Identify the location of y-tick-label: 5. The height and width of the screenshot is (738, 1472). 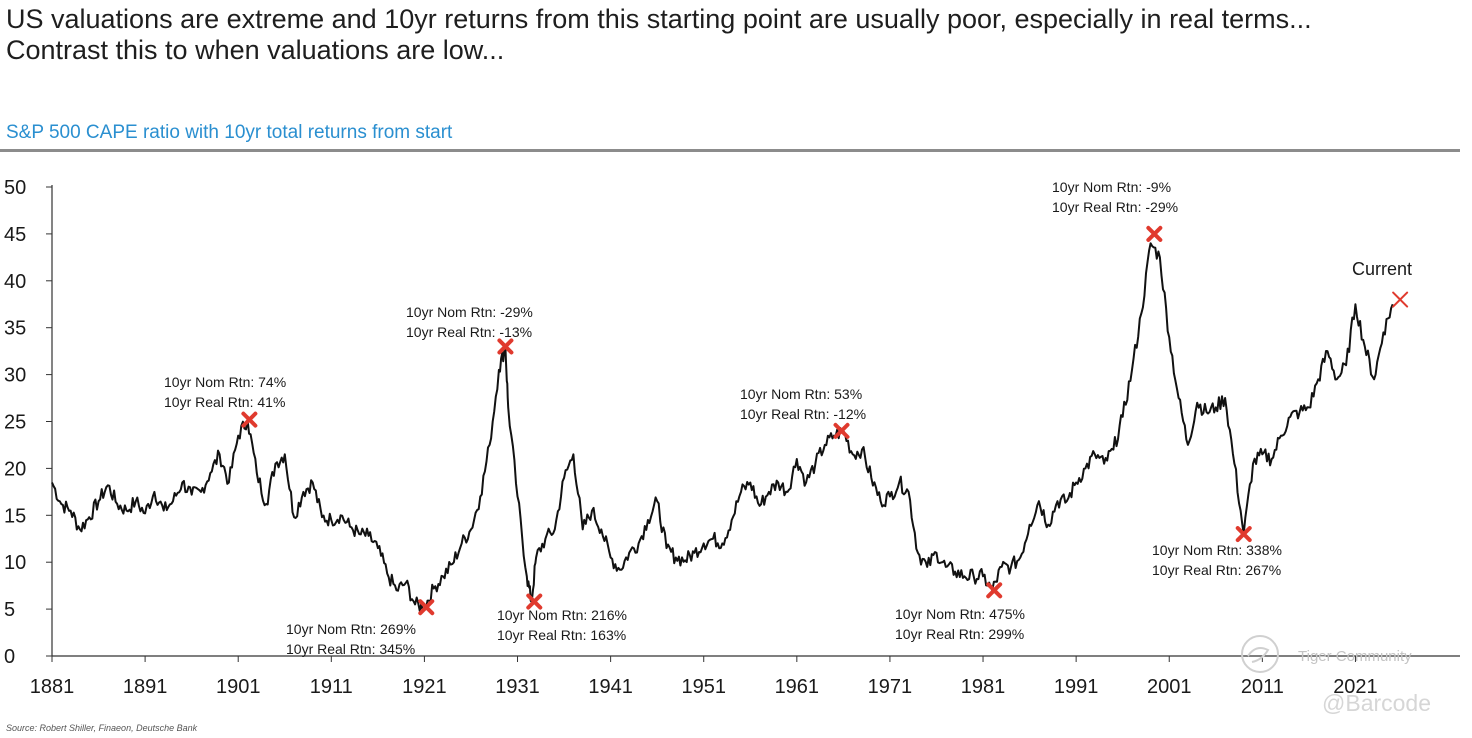
(9, 610).